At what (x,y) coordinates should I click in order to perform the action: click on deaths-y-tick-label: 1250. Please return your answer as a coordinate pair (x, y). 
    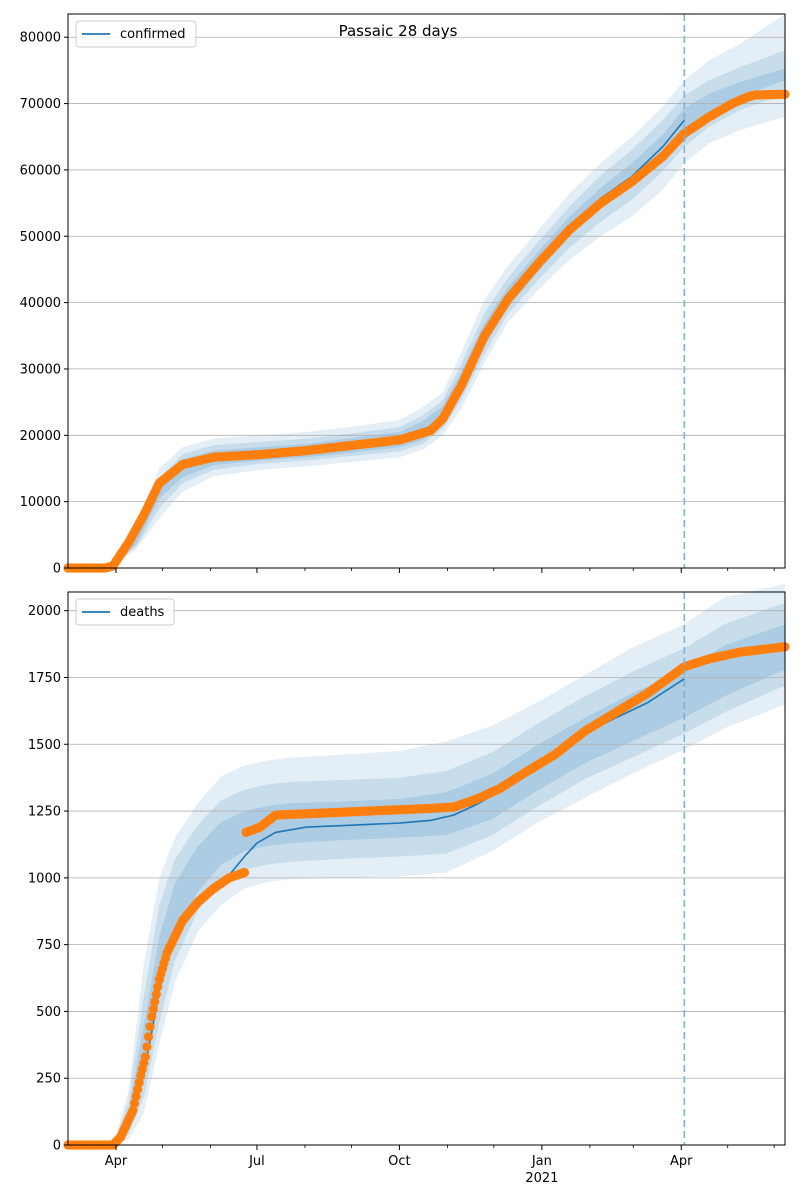
    Looking at the image, I should click on (44, 812).